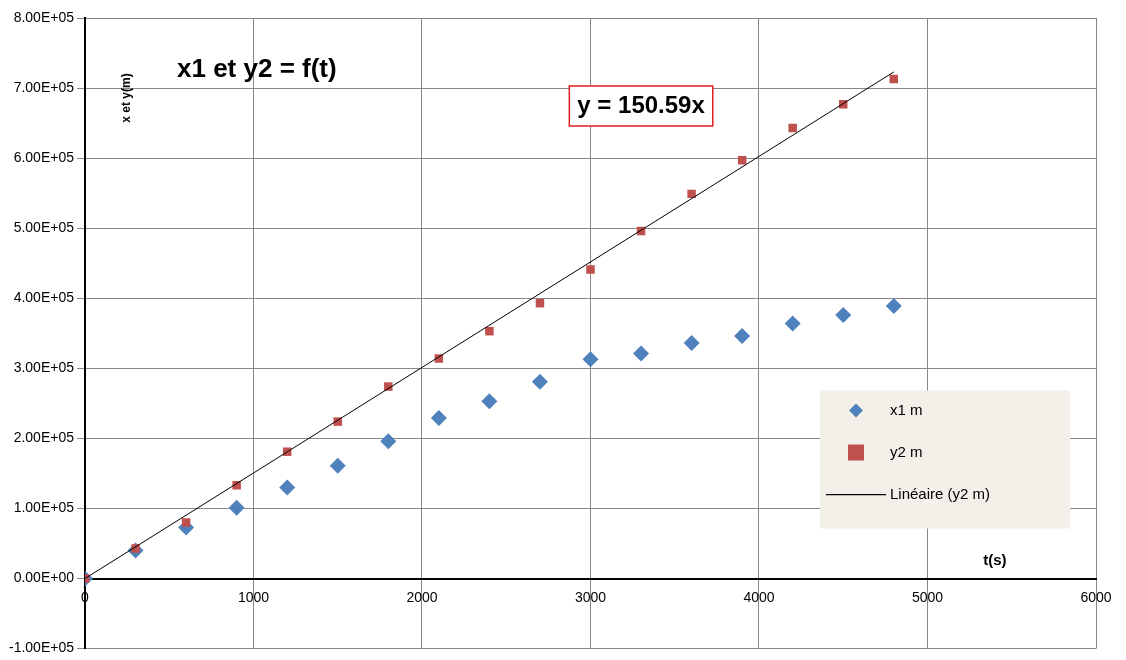 This screenshot has height=660, width=1126. I want to click on y-tick-label: 4.00E+05, so click(44, 297).